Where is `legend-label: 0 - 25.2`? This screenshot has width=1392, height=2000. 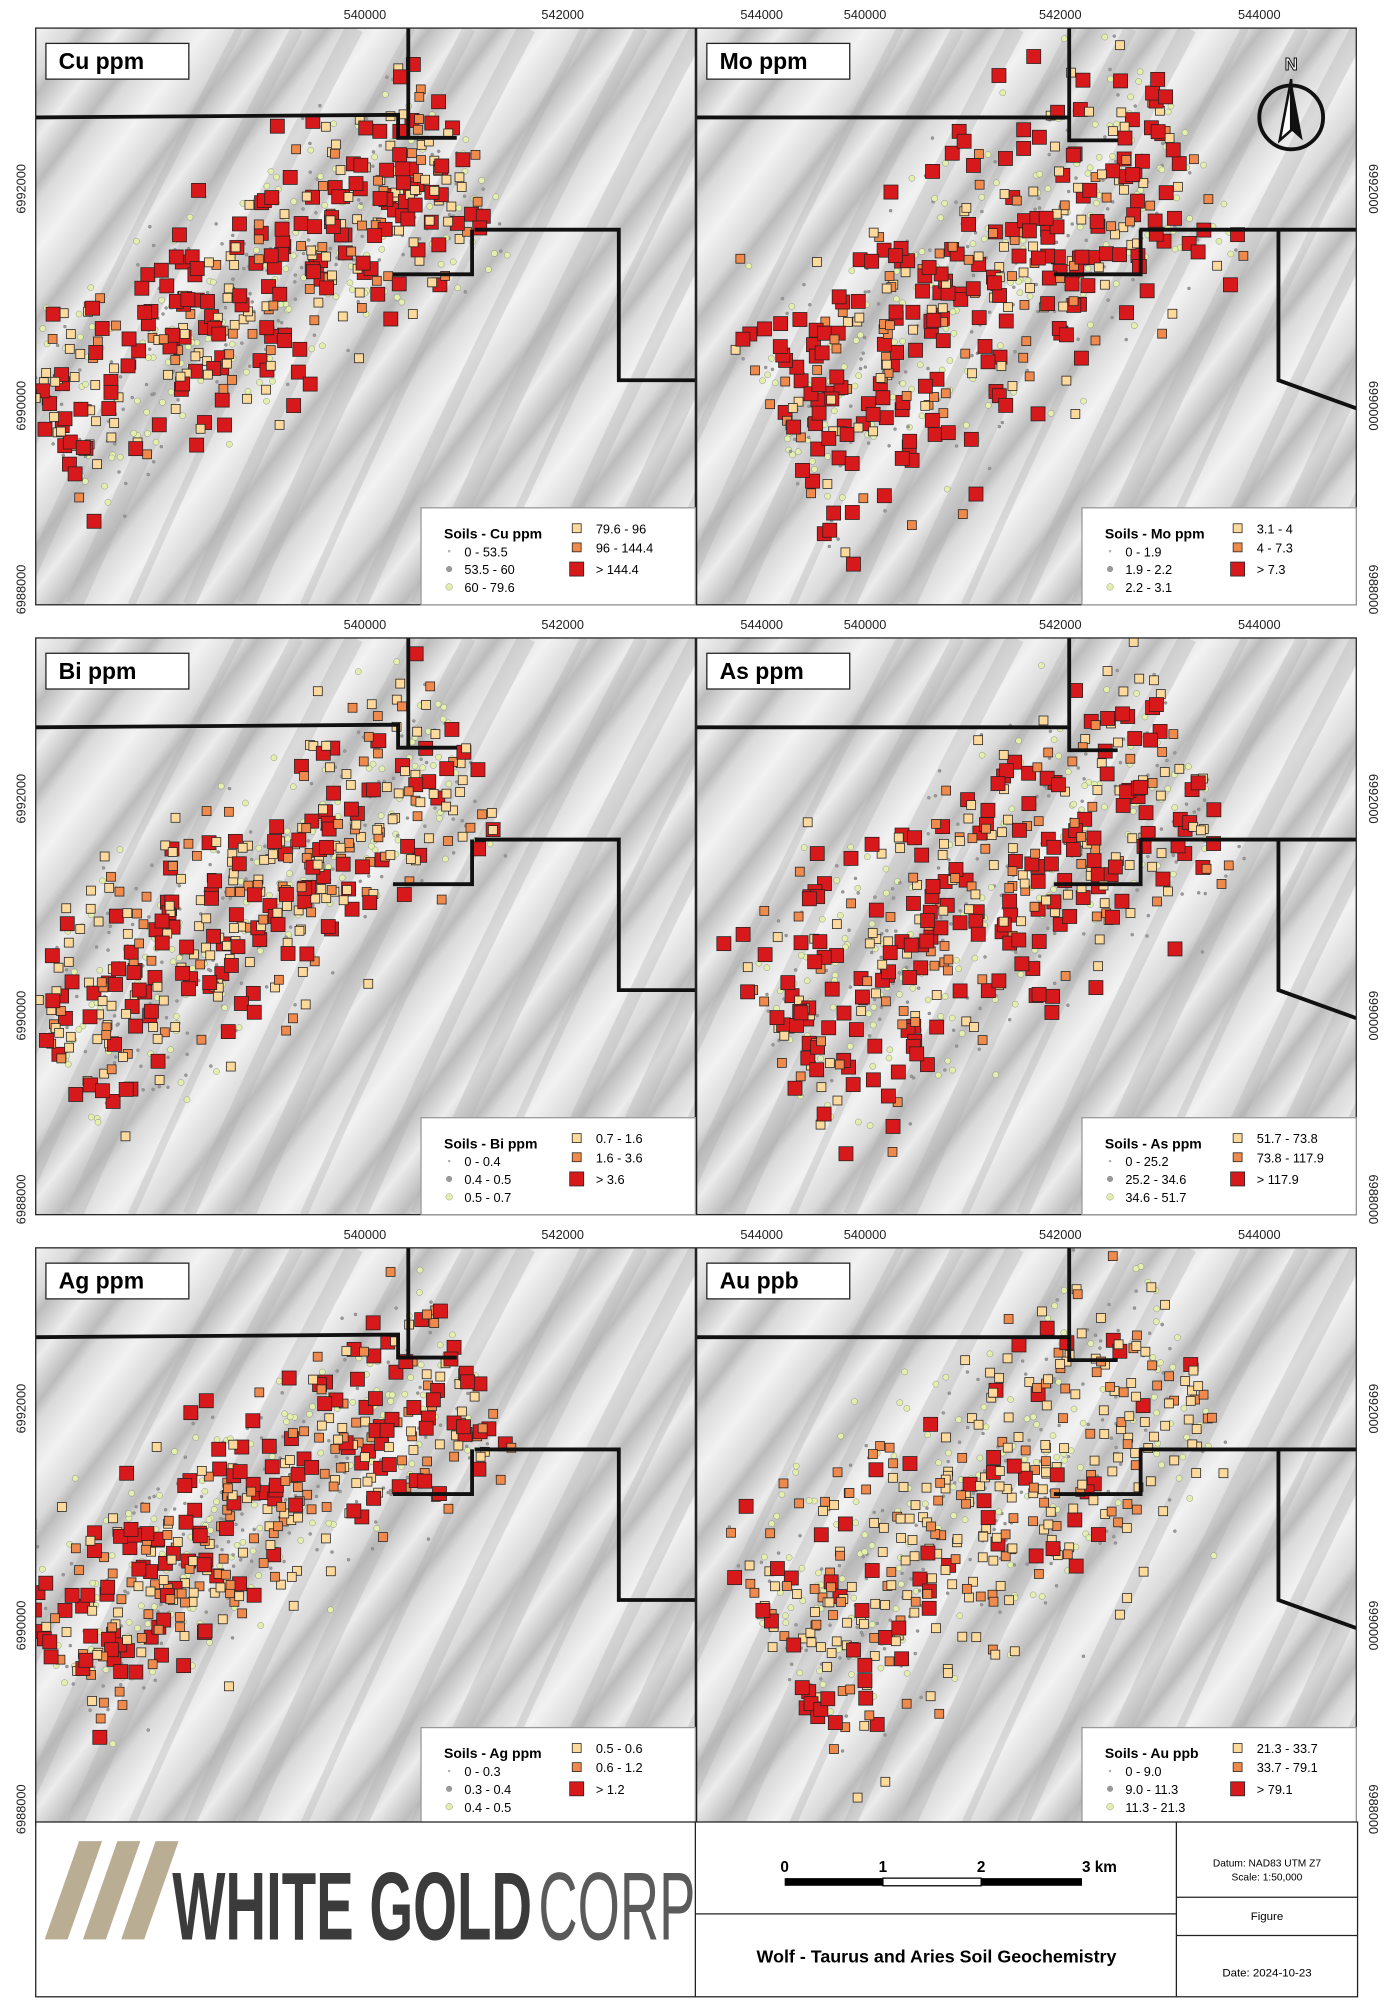
legend-label: 0 - 25.2 is located at coordinates (1146, 1161).